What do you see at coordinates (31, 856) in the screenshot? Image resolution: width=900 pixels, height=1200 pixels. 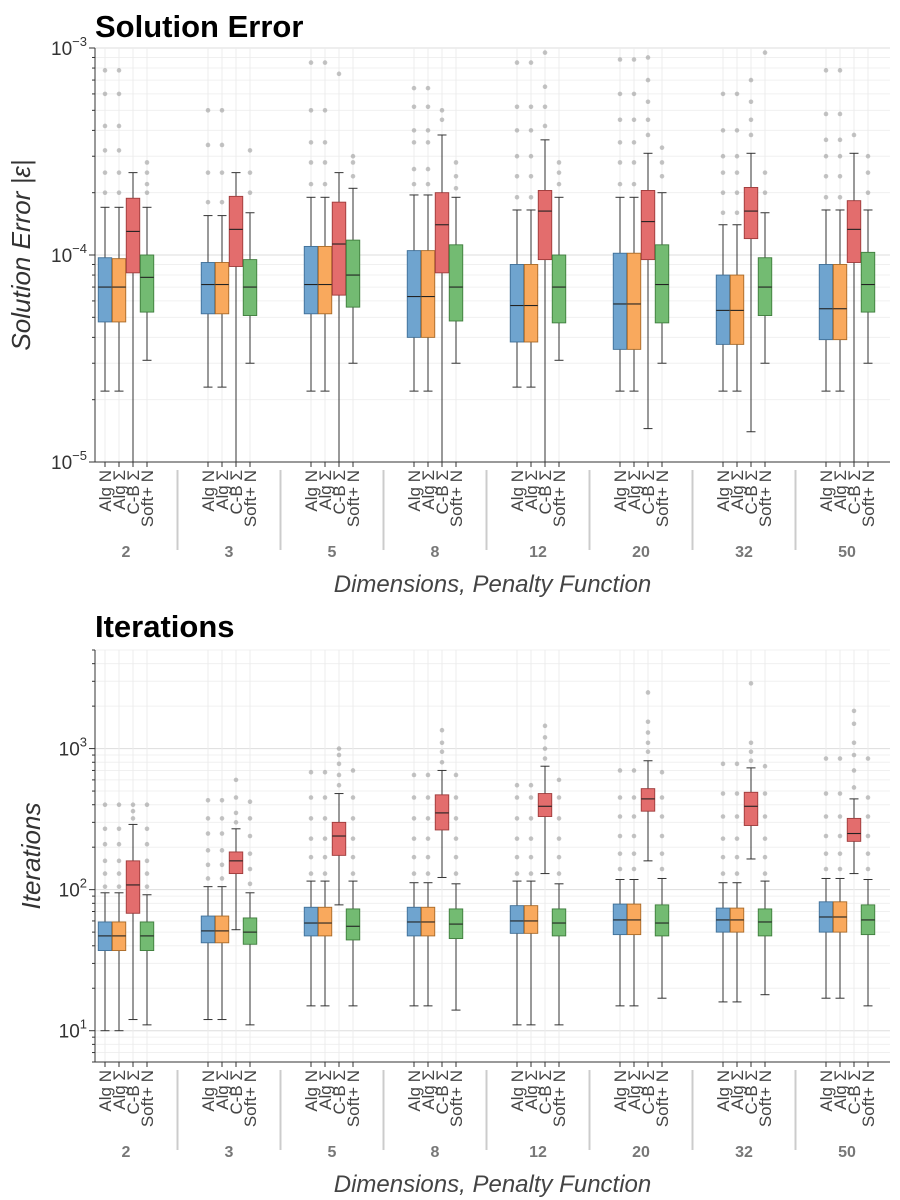 I see `y-axis-label: Iterations` at bounding box center [31, 856].